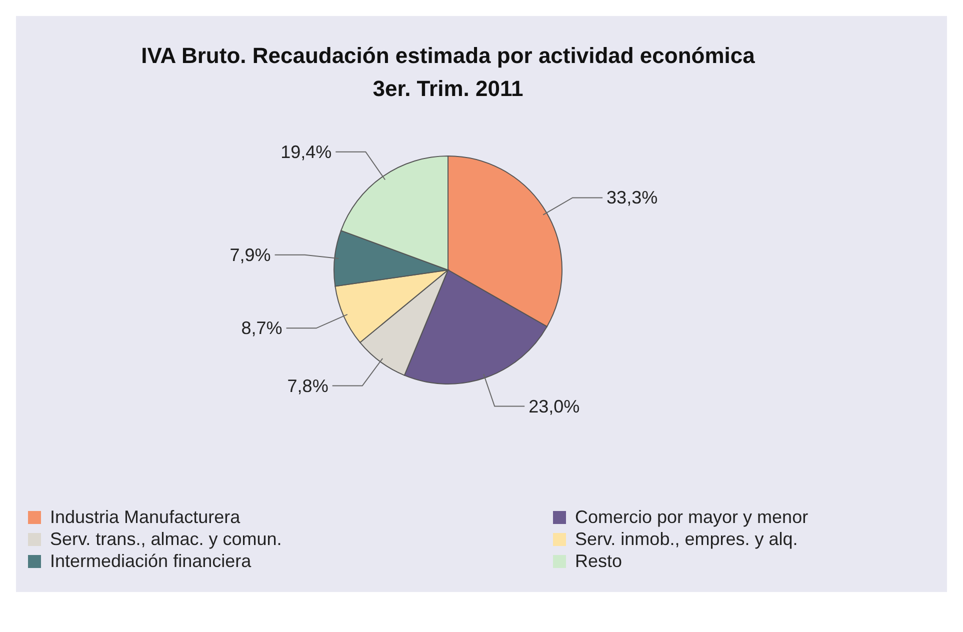  I want to click on data-label: 8,7%, so click(261, 328).